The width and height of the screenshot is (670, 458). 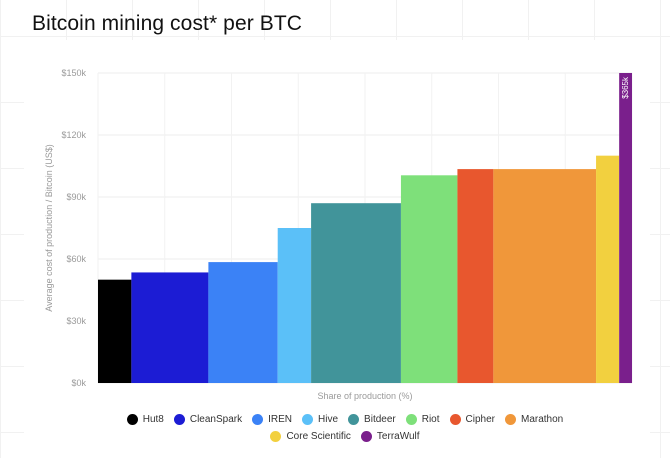 I want to click on legend-item: Riot, so click(x=422, y=419).